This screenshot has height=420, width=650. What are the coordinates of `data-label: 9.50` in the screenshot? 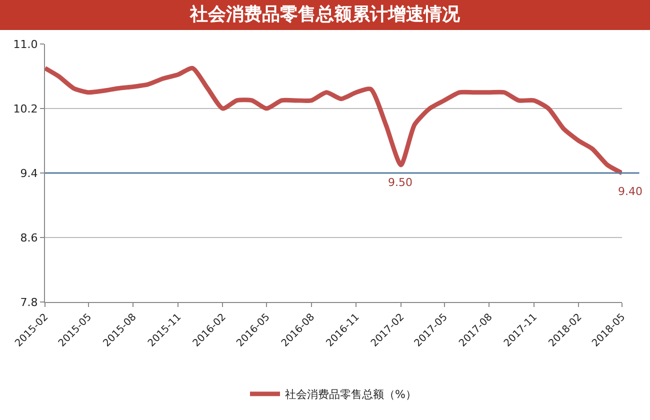 It's located at (400, 182).